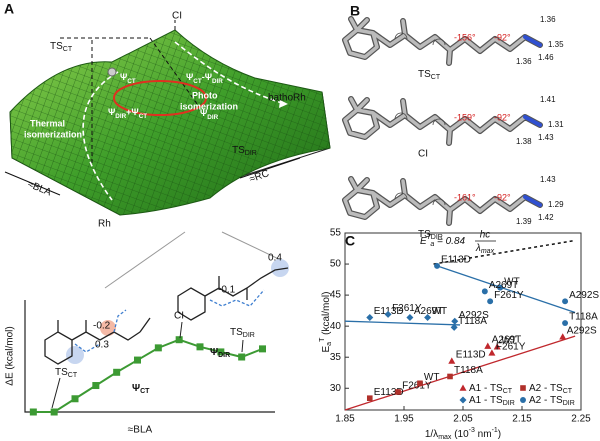 Image resolution: width=600 pixels, height=441 pixels. I want to click on surface-label: isomerization, so click(209, 106).